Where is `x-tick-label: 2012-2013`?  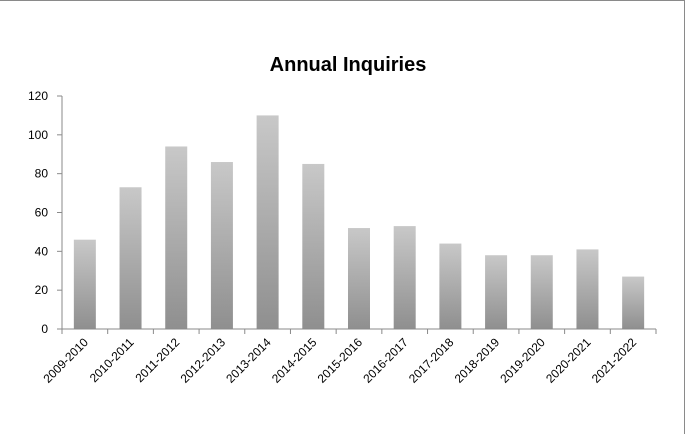
x-tick-label: 2012-2013 is located at coordinates (203, 360).